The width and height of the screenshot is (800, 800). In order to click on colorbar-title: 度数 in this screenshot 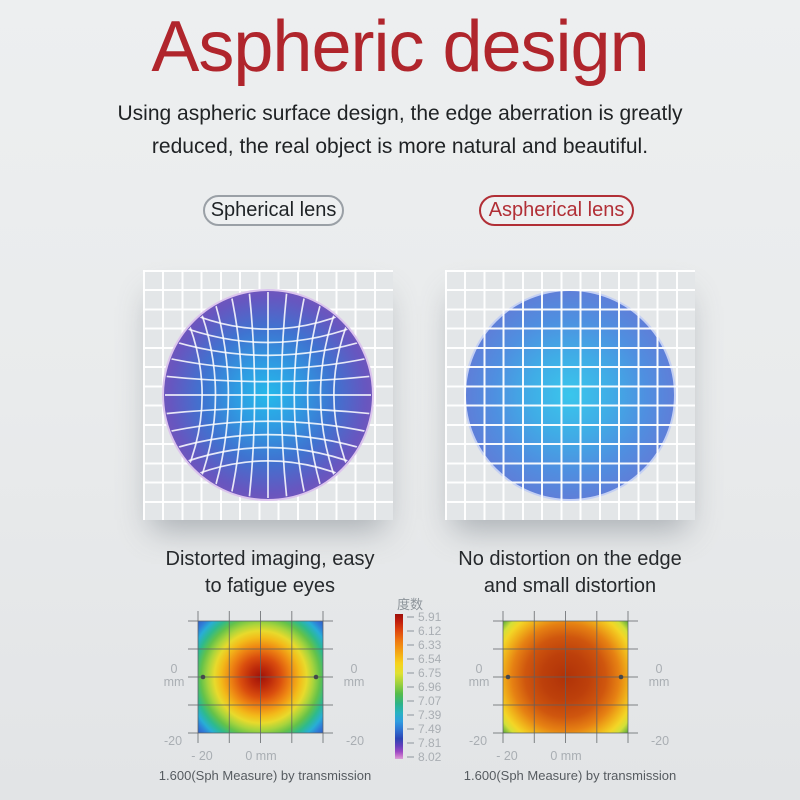, I will do `click(409, 604)`.